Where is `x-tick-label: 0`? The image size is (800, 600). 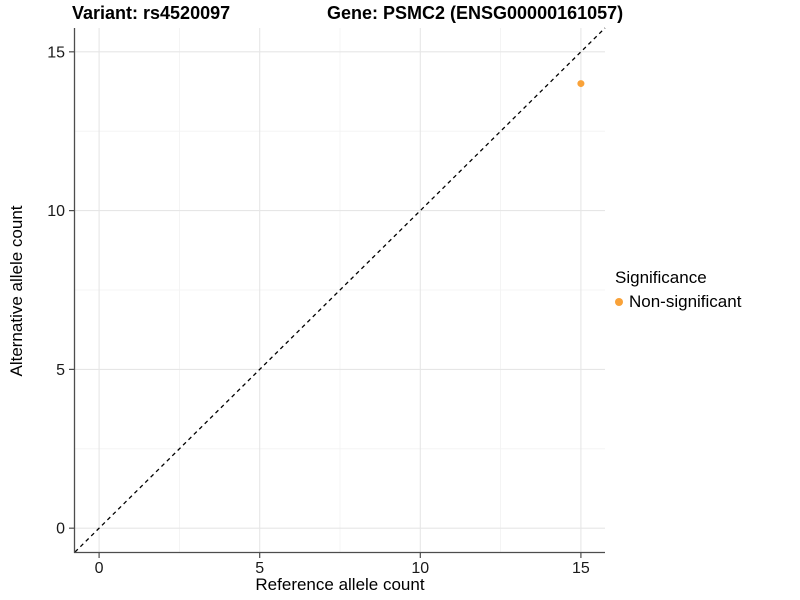
x-tick-label: 0 is located at coordinates (99, 568).